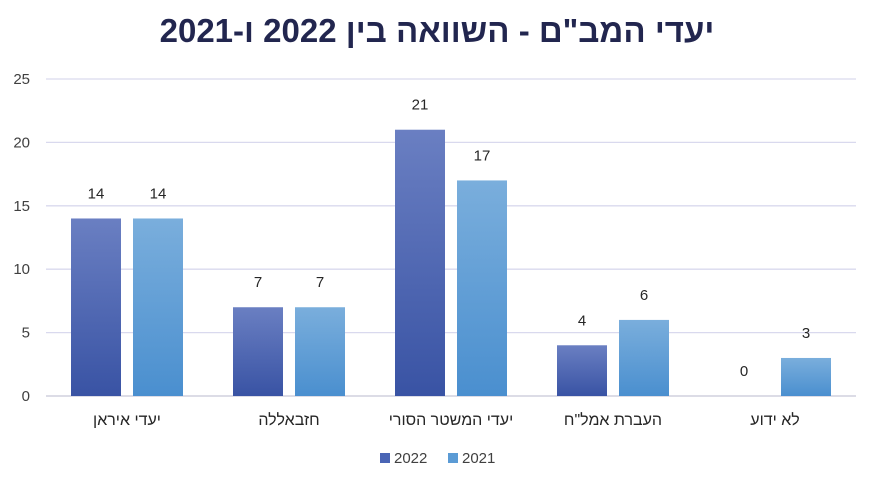 The width and height of the screenshot is (874, 480). Describe the element at coordinates (21, 142) in the screenshot. I see `y-tick-label: 20` at that location.